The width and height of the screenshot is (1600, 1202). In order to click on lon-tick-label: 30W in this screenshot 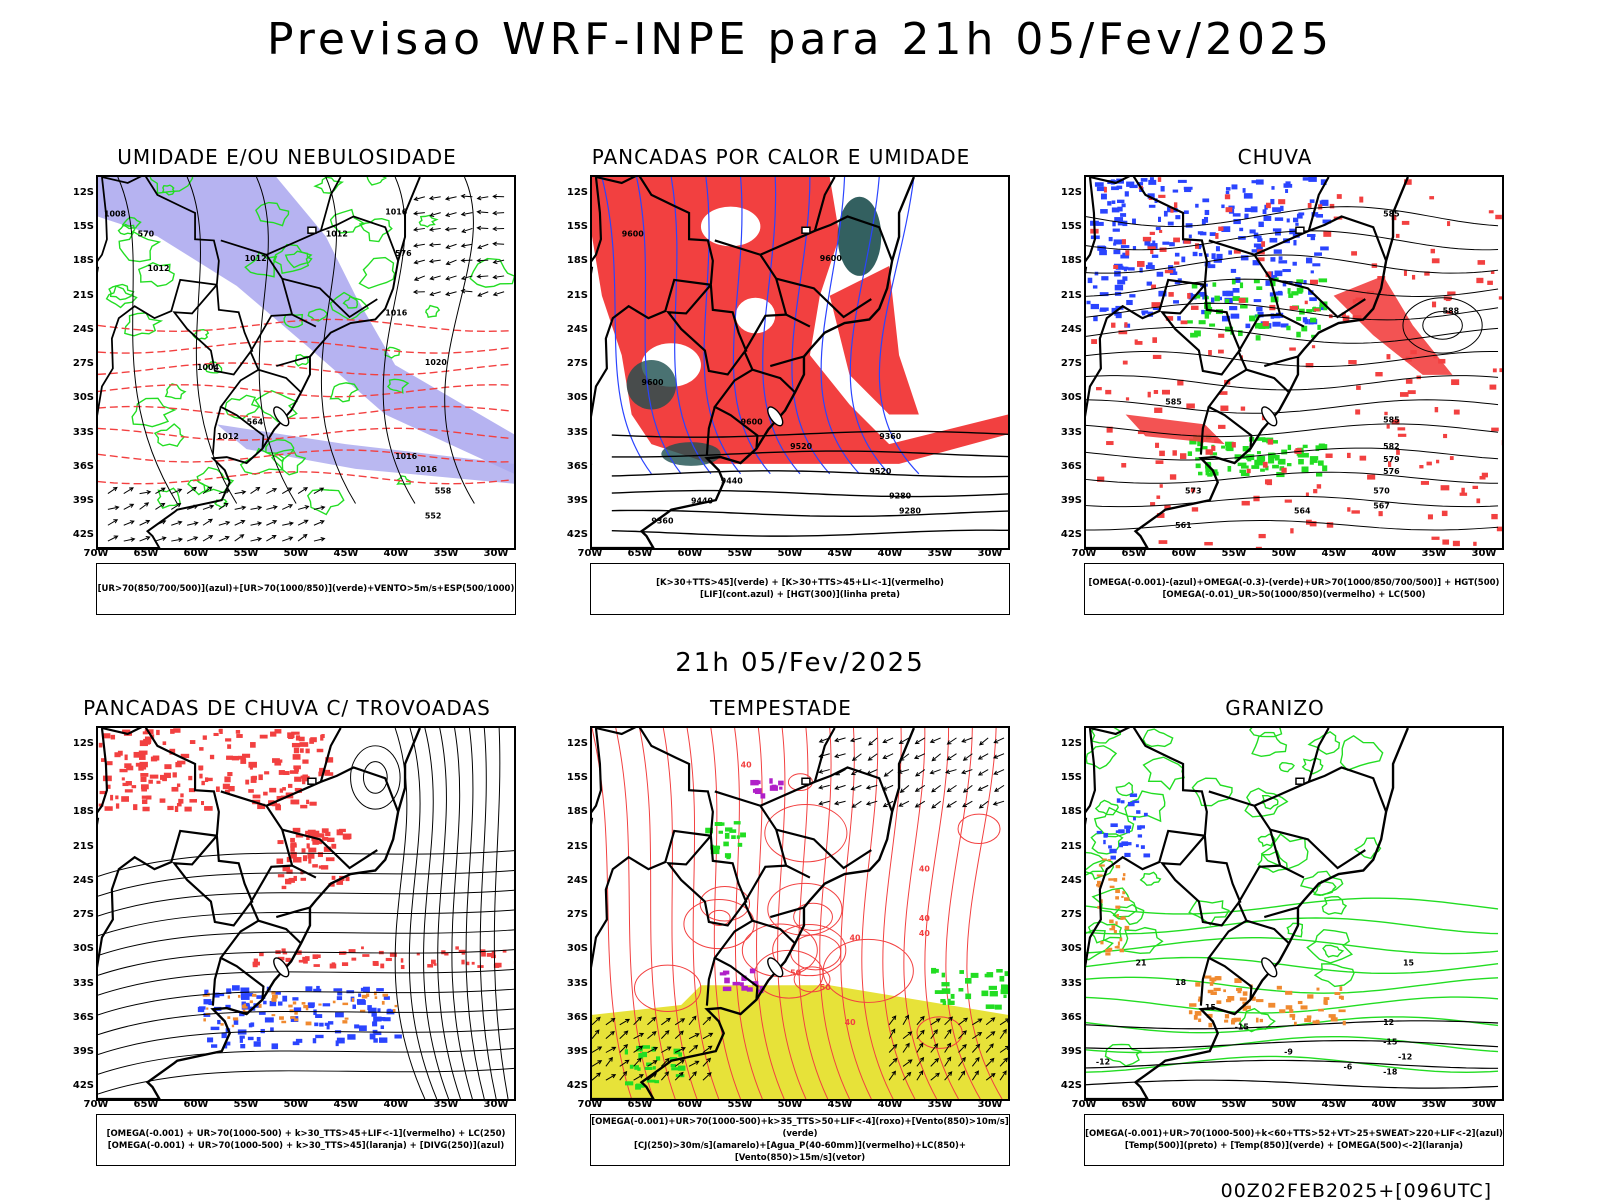, I will do `click(496, 553)`.